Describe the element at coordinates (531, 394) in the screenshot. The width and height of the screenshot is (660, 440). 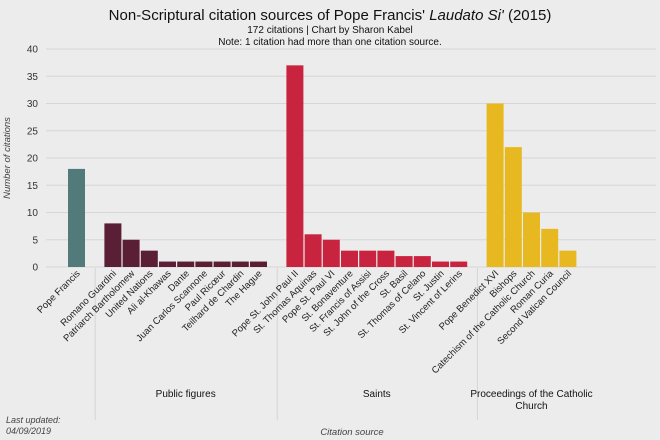
I see `group-label: Proceedings of the Catholic` at that location.